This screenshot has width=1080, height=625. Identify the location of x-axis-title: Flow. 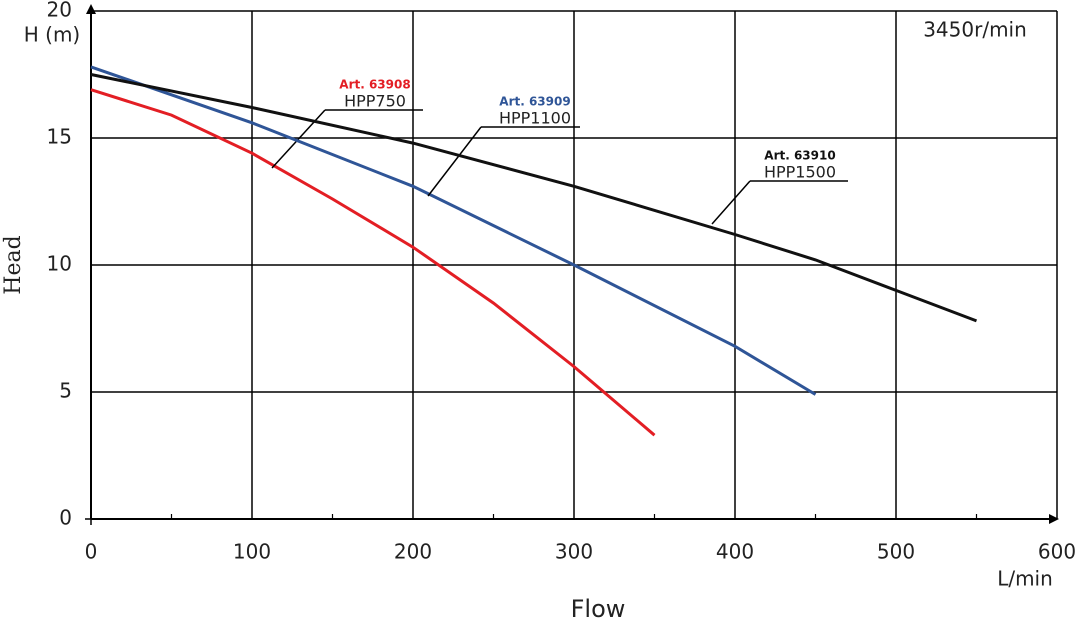
(598, 609).